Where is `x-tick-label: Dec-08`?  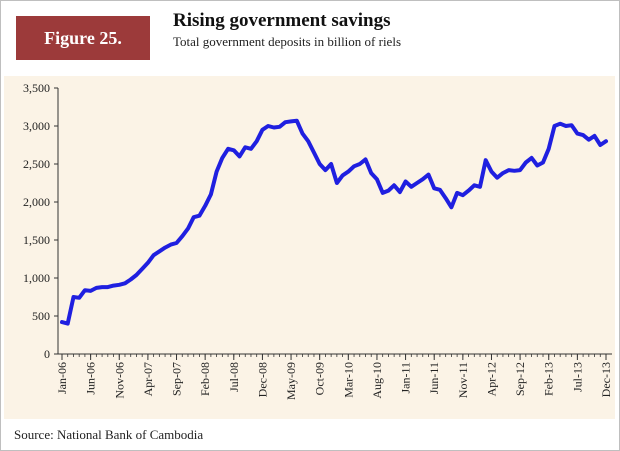 x-tick-label: Dec-08 is located at coordinates (262, 379).